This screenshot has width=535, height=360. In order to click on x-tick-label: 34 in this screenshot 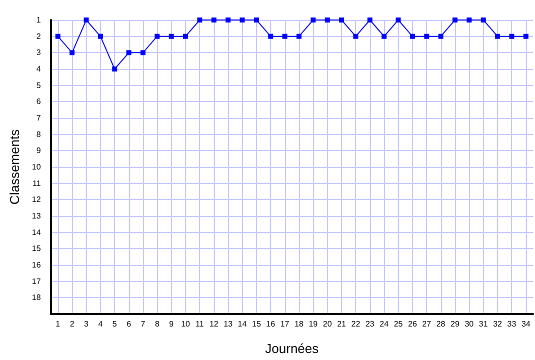, I will do `click(526, 324)`.